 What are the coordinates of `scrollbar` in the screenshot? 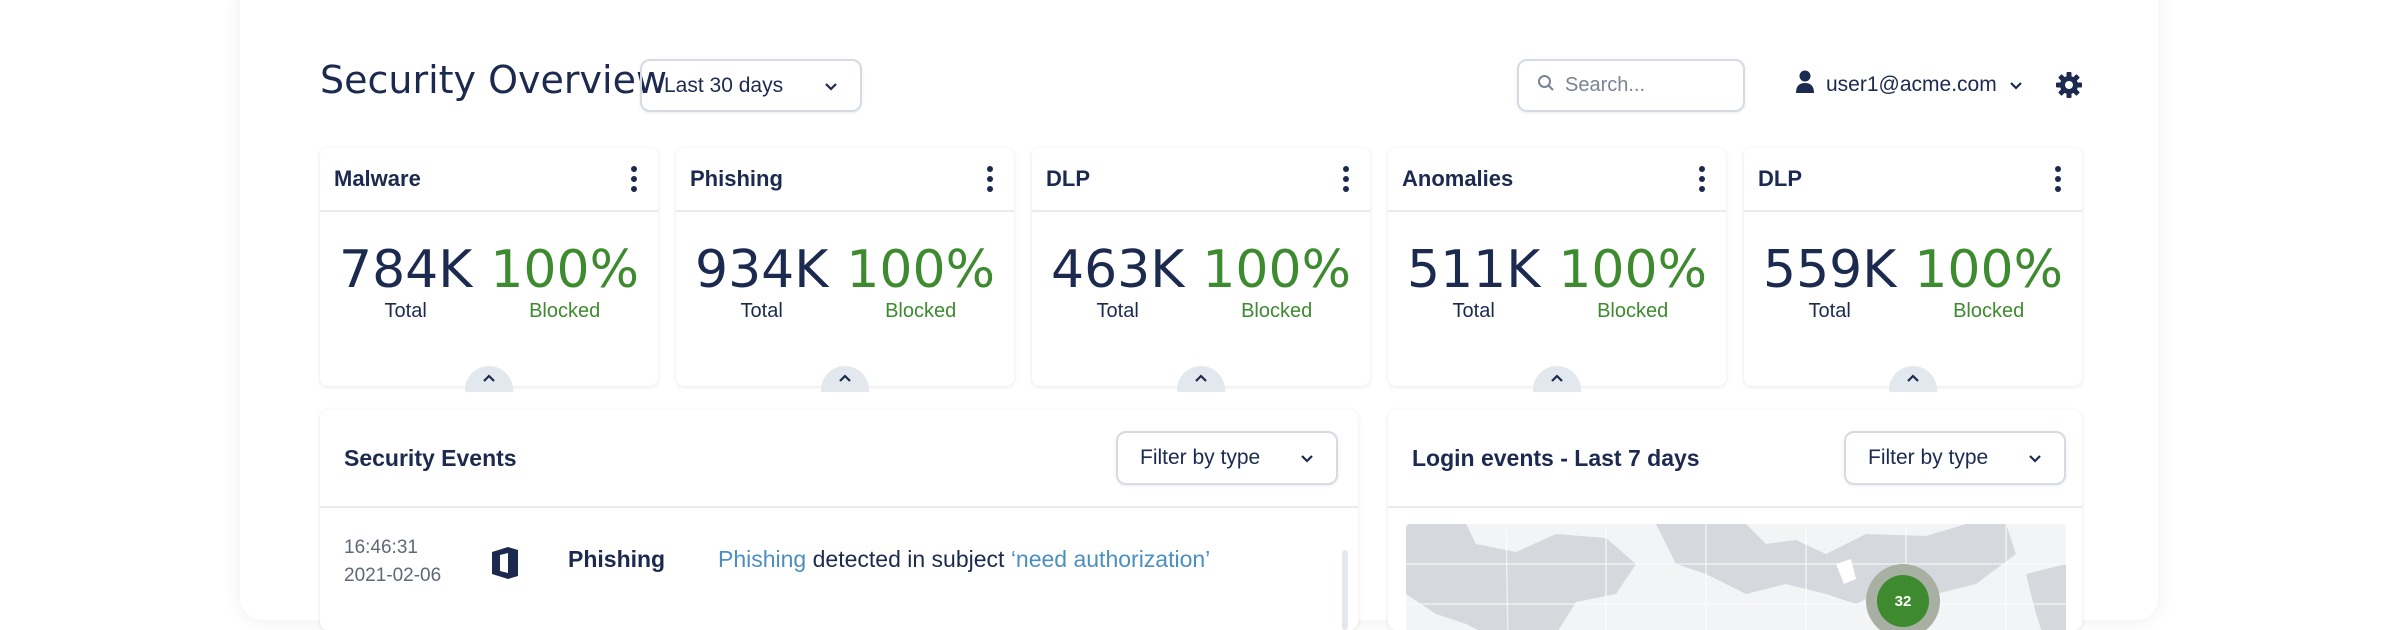 It's located at (1345, 590).